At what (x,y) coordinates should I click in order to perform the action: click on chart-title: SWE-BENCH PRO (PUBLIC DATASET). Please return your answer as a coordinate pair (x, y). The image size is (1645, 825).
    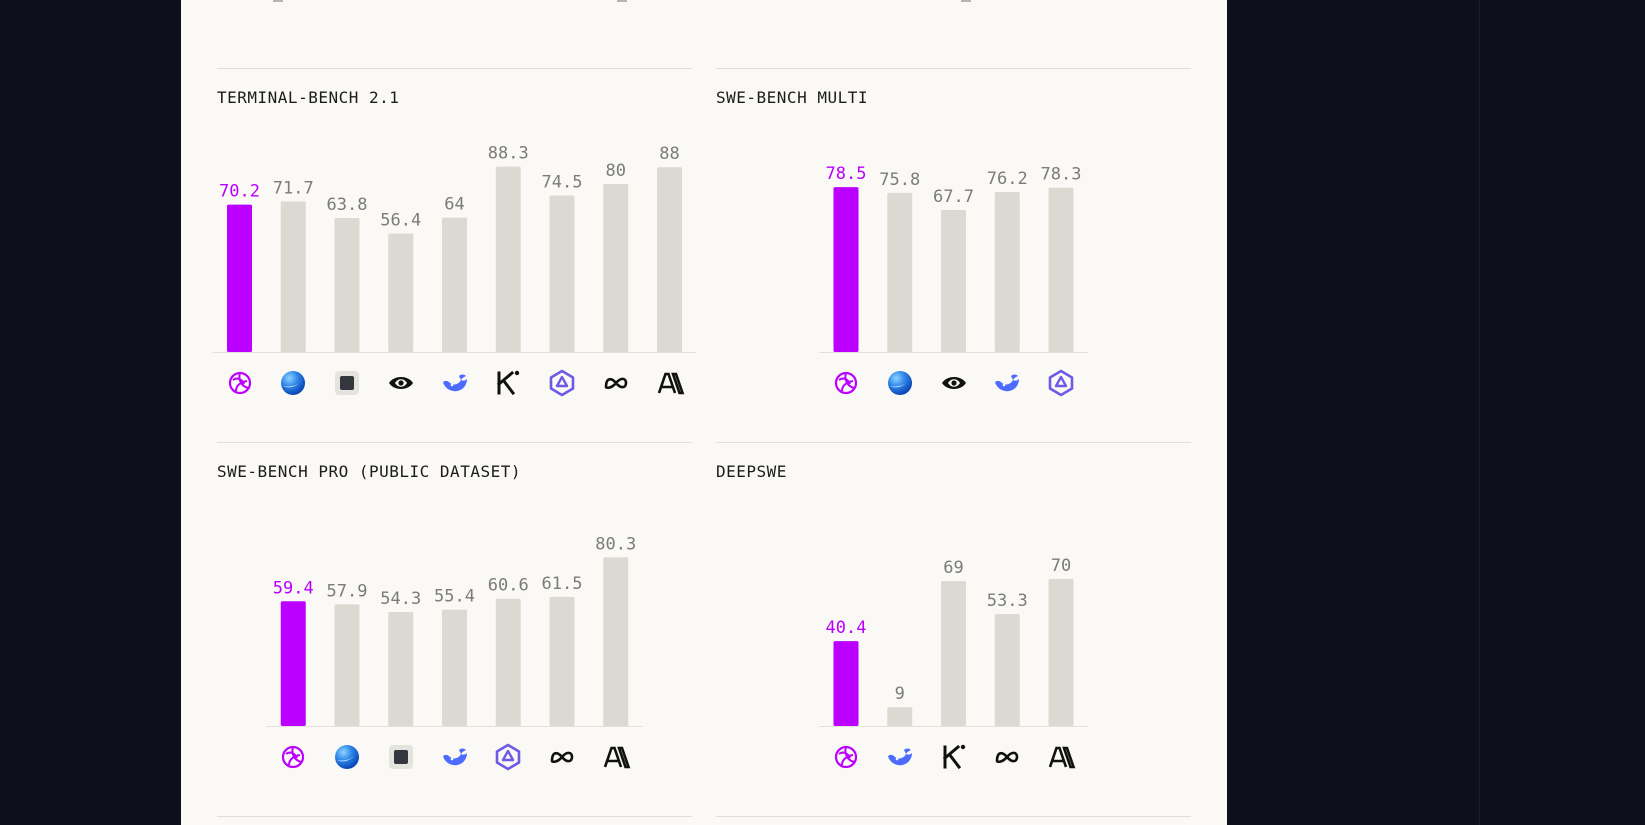
    Looking at the image, I should click on (369, 471).